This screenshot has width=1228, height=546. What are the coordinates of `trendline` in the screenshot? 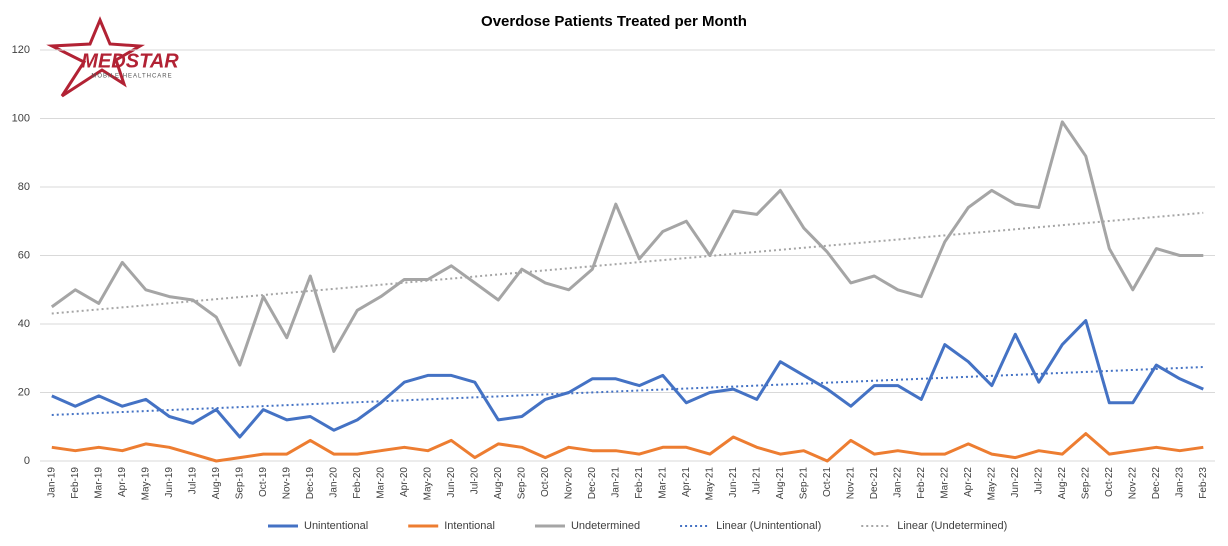 It's located at (627, 391).